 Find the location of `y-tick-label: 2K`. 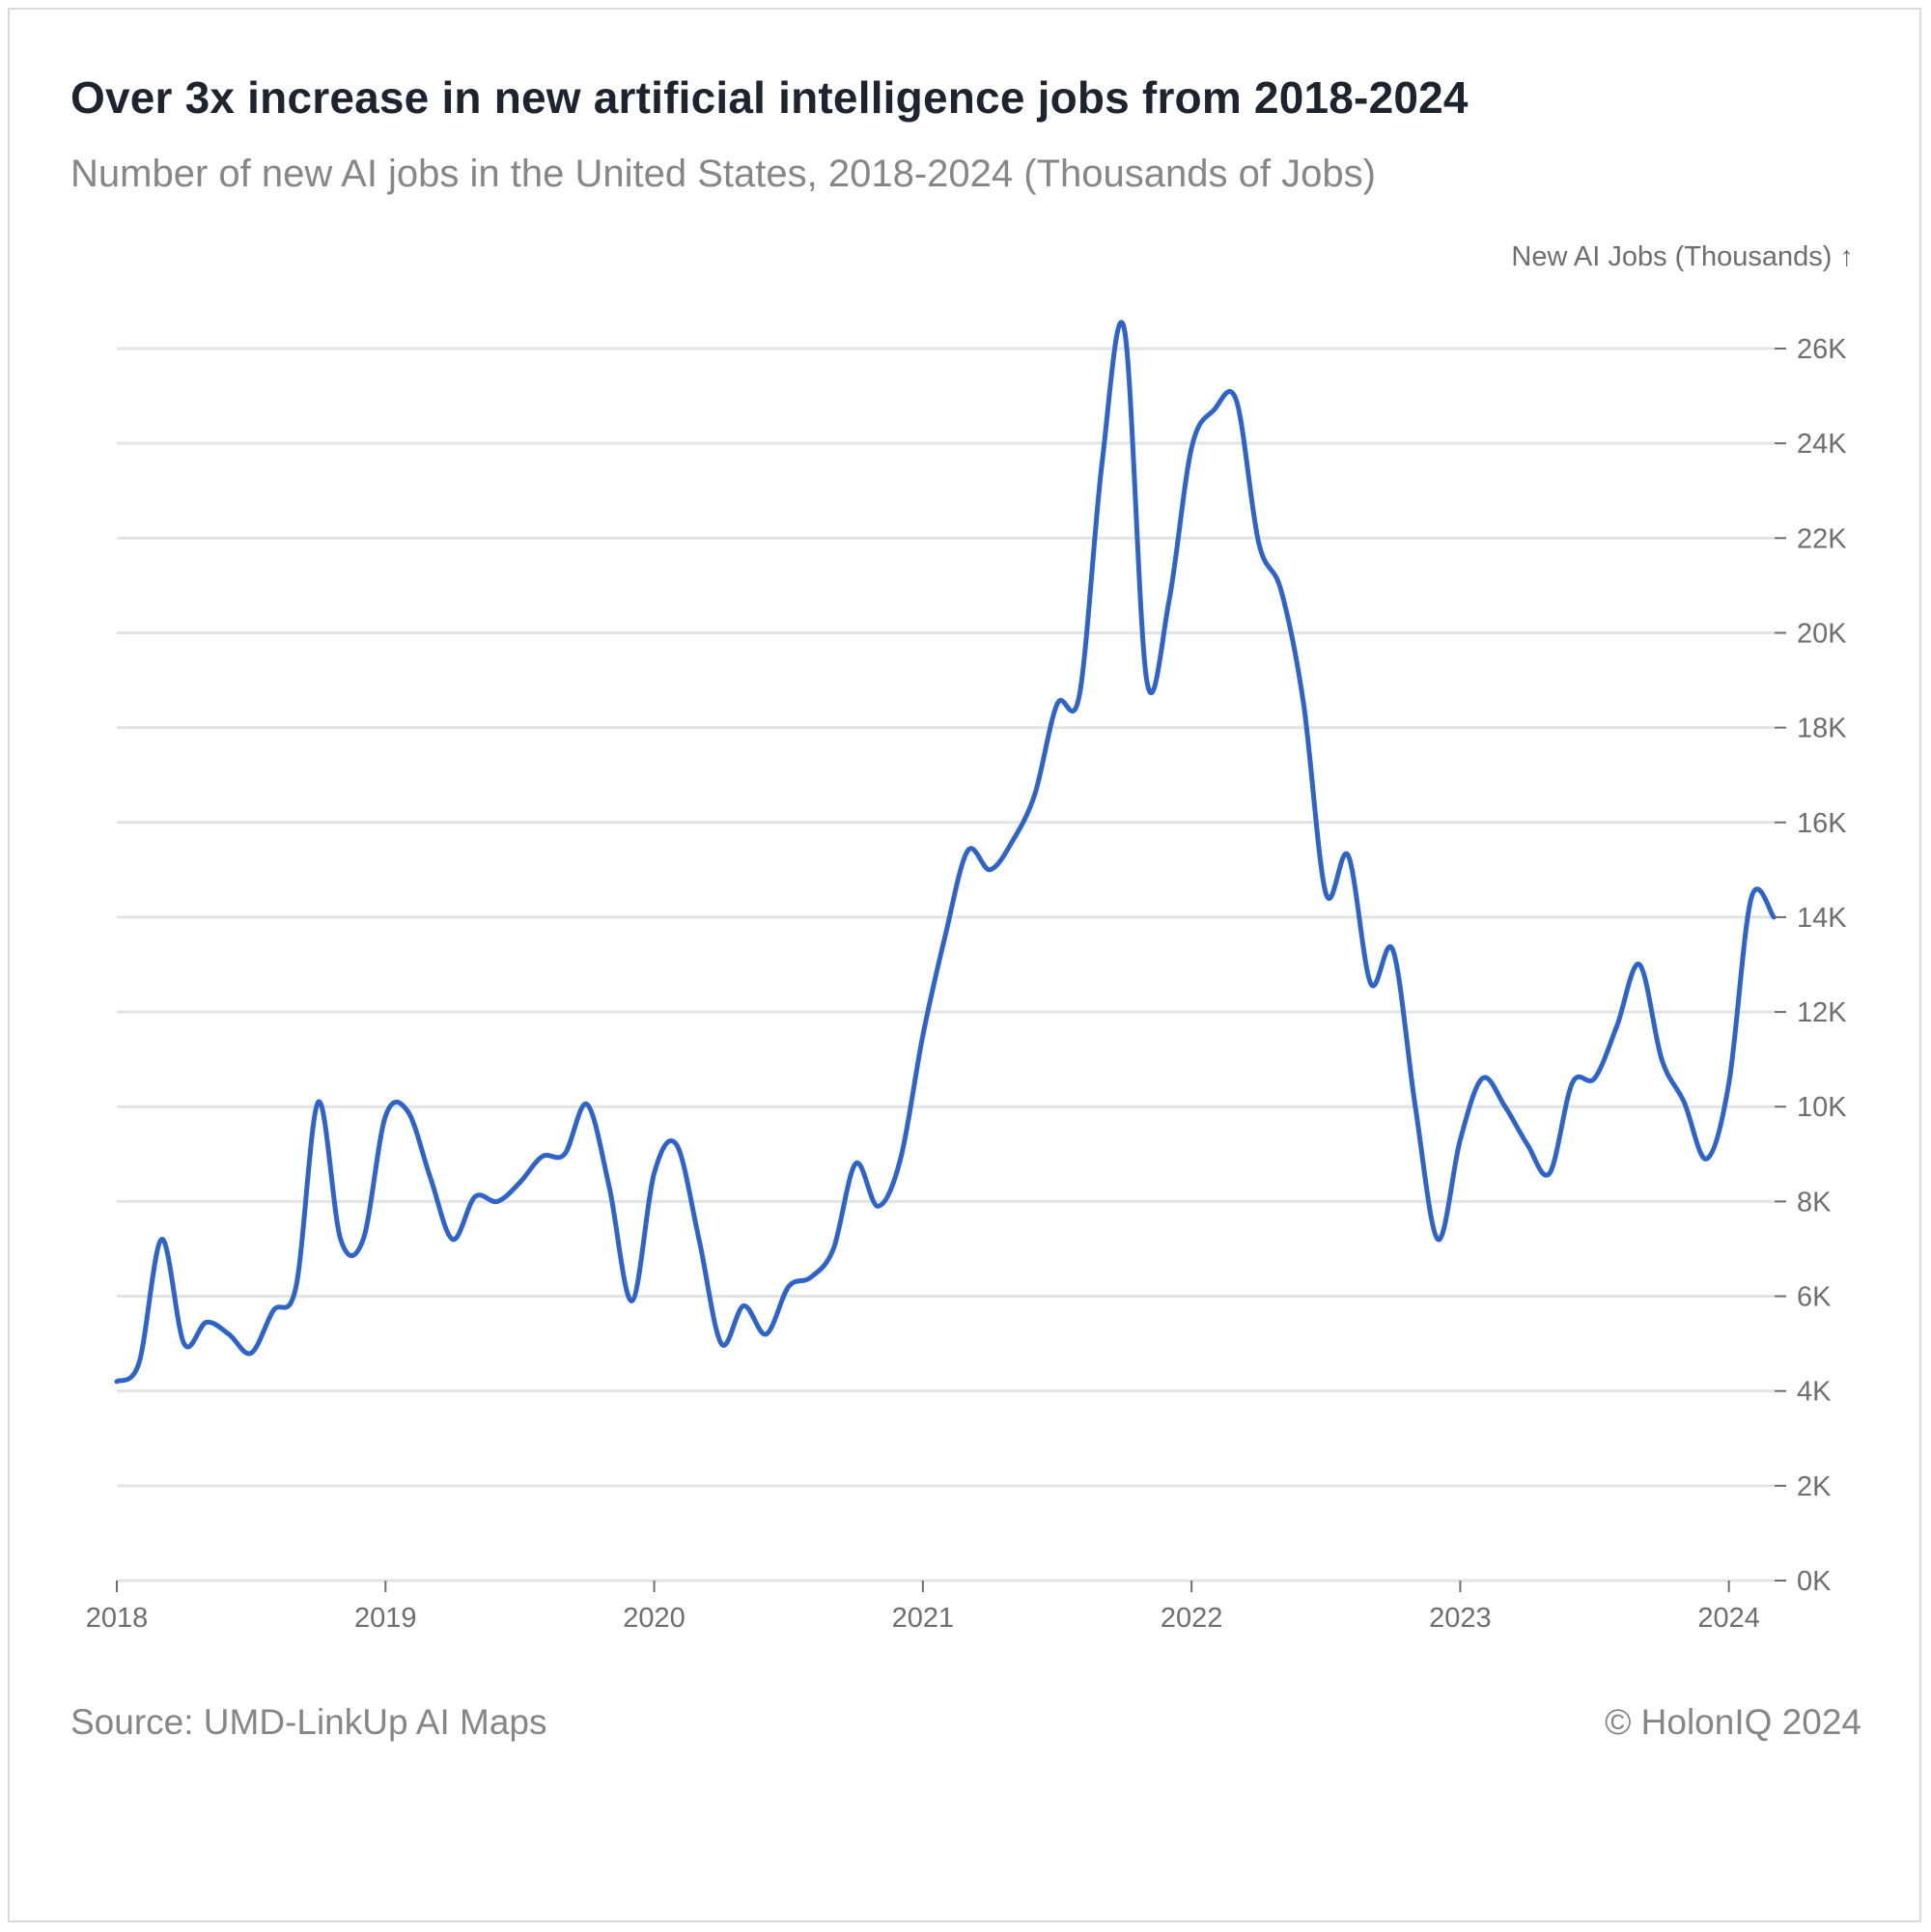

y-tick-label: 2K is located at coordinates (1814, 1487).